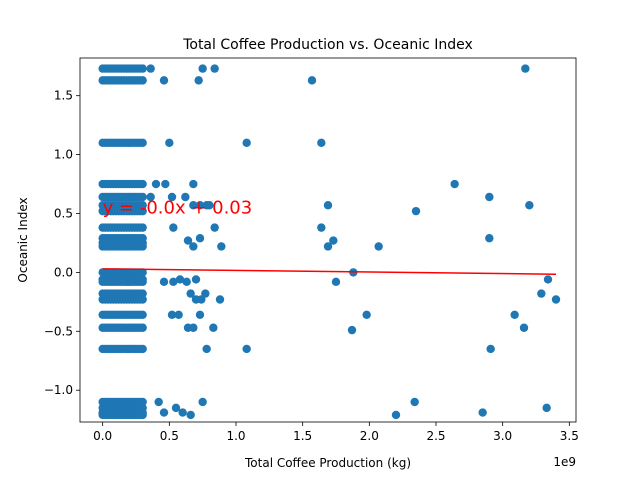  Describe the element at coordinates (58, 390) in the screenshot. I see `y-tick-label: −1.0` at that location.